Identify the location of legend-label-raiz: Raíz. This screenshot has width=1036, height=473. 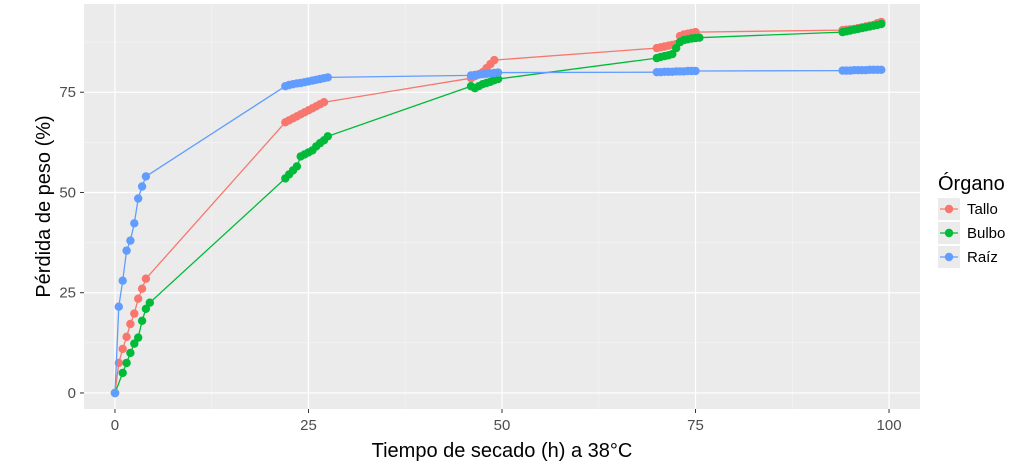
(982, 257).